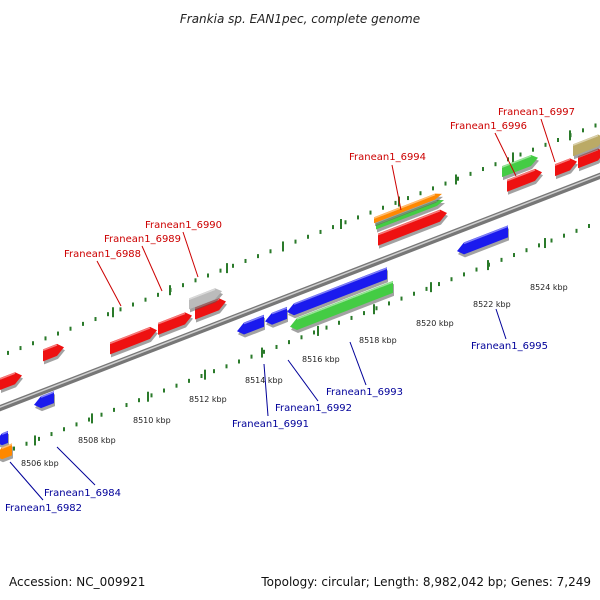  What do you see at coordinates (47, 394) in the screenshot?
I see `gene-franean1-6984-highlight` at bounding box center [47, 394].